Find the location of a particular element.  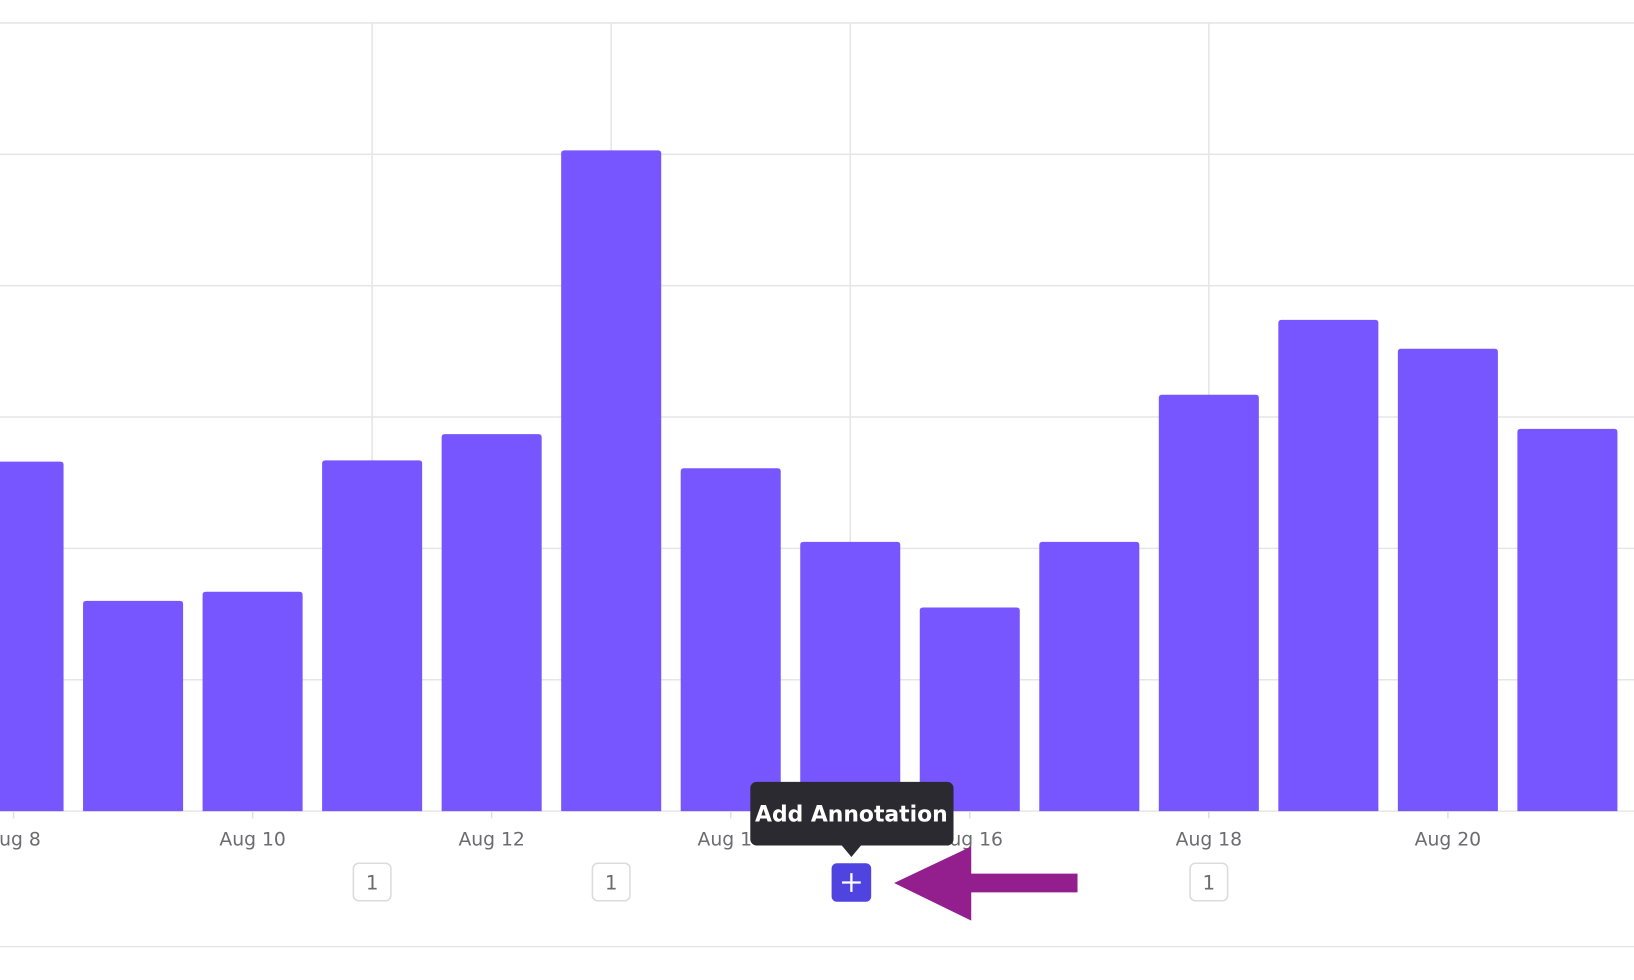

tooltip-text: Add Annotation is located at coordinates (851, 815).